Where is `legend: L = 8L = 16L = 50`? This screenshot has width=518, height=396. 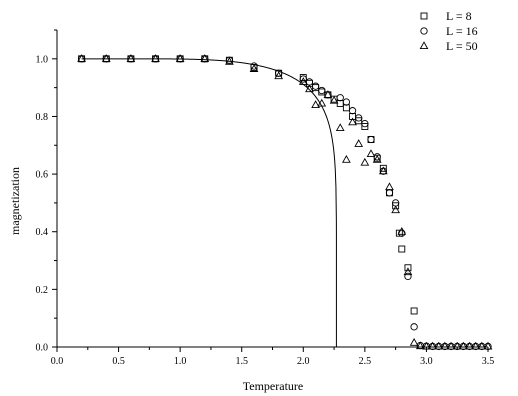 legend: L = 8L = 16L = 50 is located at coordinates (448, 31).